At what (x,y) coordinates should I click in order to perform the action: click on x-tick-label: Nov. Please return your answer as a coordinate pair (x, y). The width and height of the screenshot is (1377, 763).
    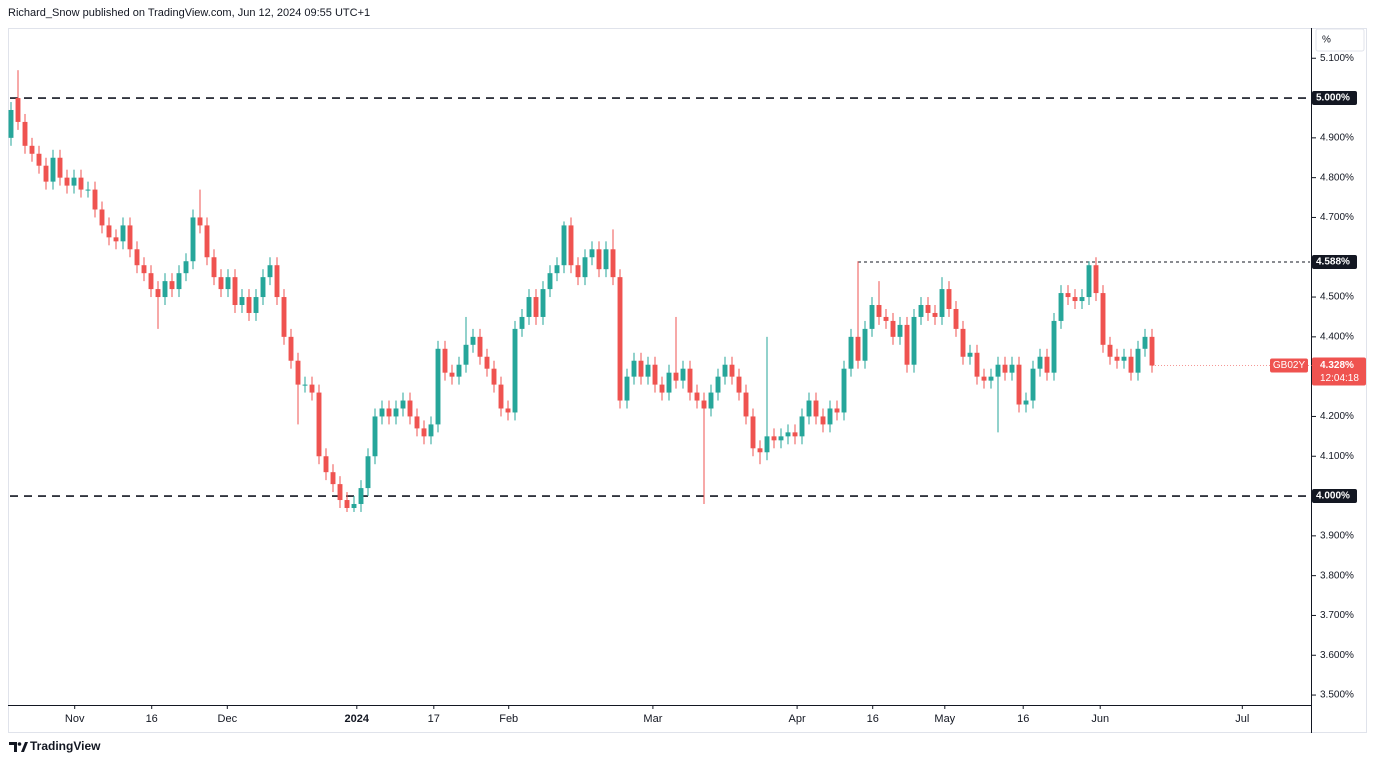
    Looking at the image, I should click on (75, 719).